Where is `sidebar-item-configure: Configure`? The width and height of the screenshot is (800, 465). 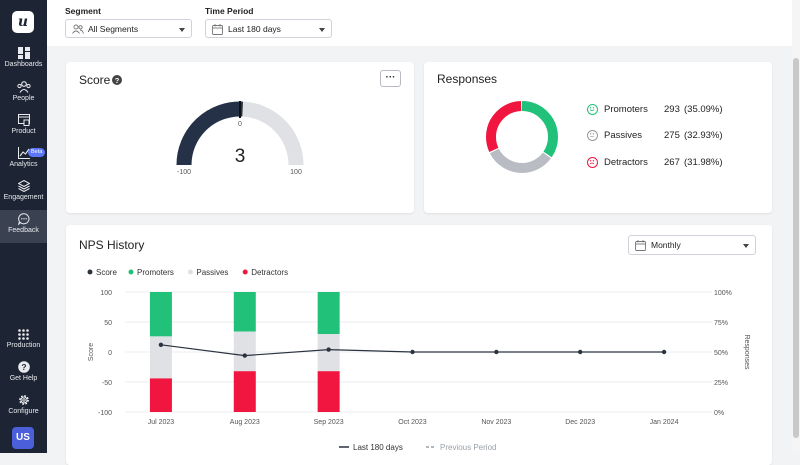
sidebar-item-configure: Configure is located at coordinates (23, 410).